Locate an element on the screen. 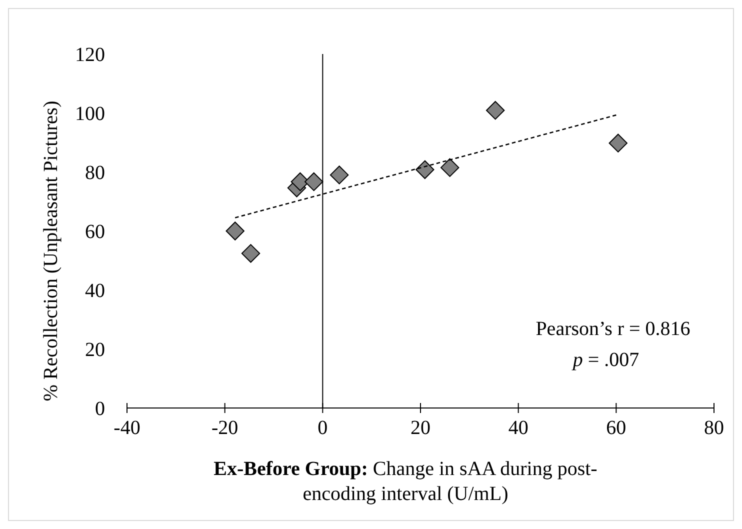 Image resolution: width=742 pixels, height=529 pixels. x-axis-title: Ex-Before Group: Change in sAA during post-encoding interval (U/mL) is located at coordinates (406, 481).